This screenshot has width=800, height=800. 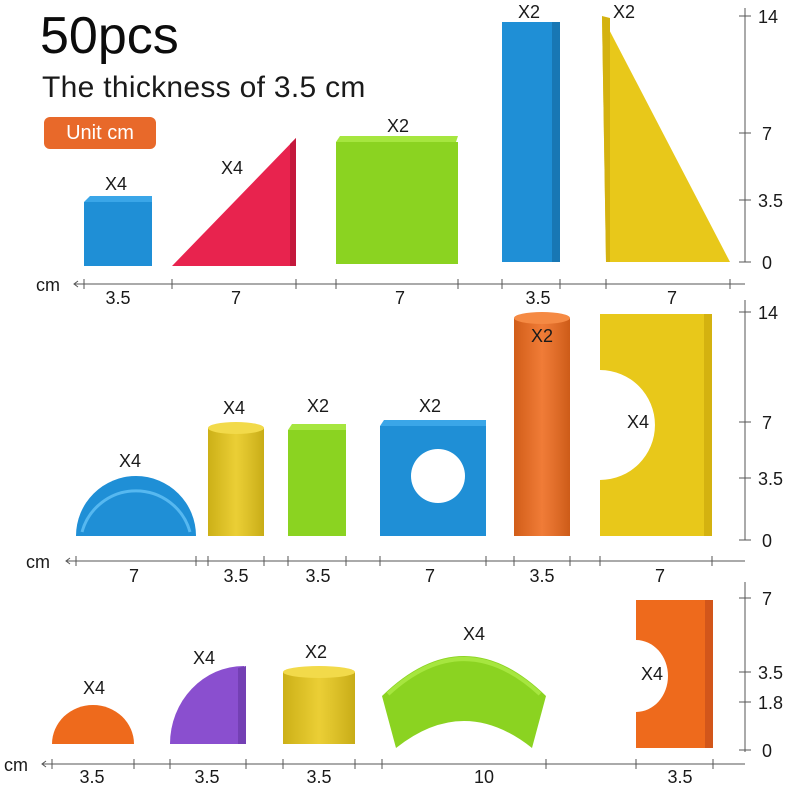 What do you see at coordinates (319, 705) in the screenshot?
I see `yellow-short-cylinder-block` at bounding box center [319, 705].